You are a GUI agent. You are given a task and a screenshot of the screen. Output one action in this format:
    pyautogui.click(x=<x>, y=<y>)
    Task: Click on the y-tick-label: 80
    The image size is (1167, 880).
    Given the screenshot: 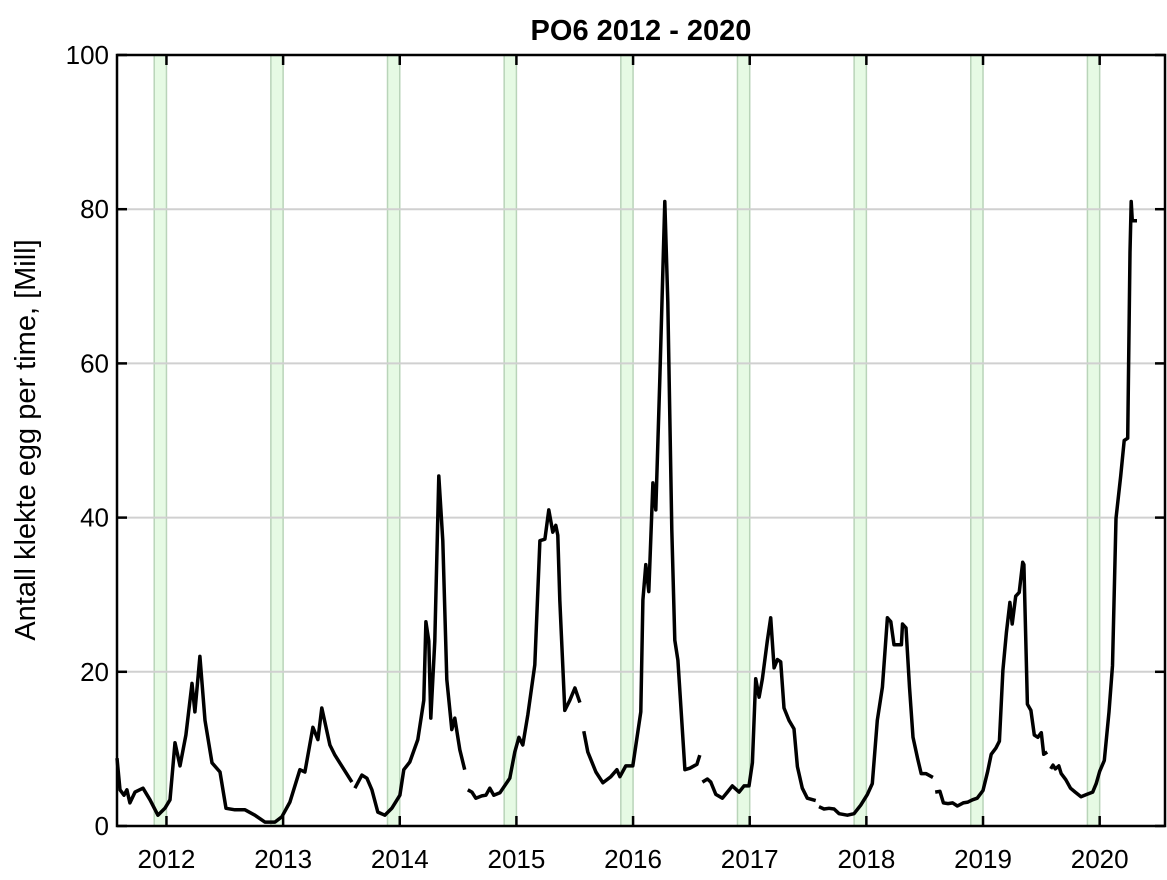 What is the action you would take?
    pyautogui.click(x=94, y=209)
    